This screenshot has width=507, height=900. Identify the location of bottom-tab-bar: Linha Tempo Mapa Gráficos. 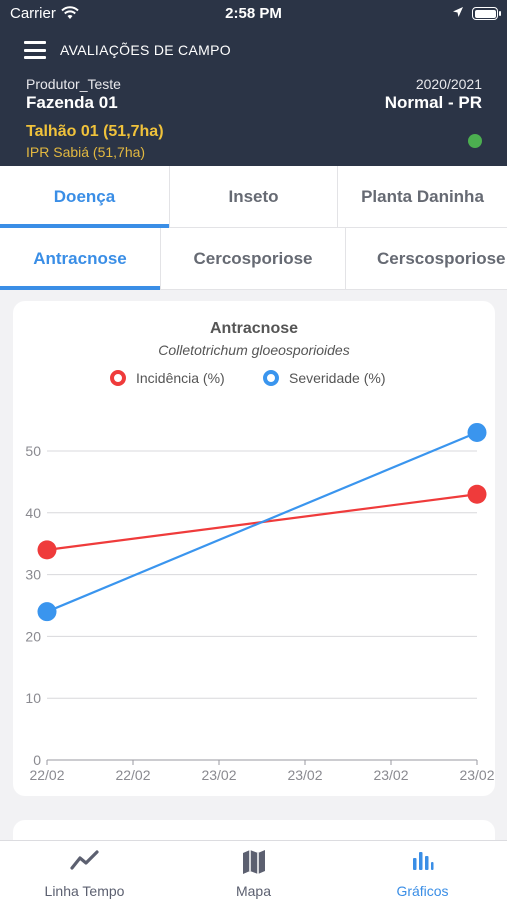
(253, 870).